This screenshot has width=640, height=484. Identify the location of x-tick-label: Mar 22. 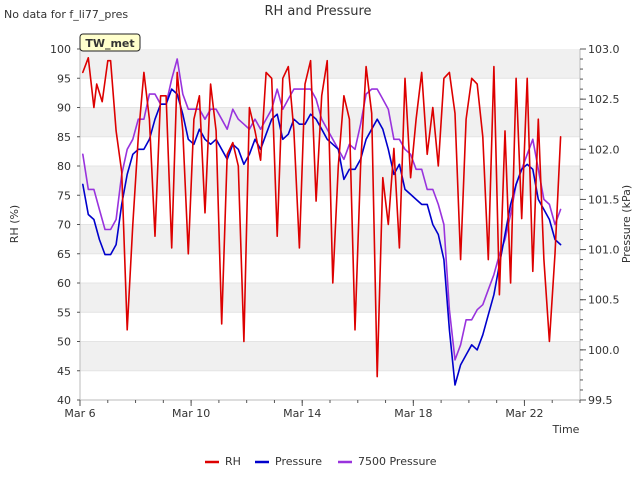
(524, 413).